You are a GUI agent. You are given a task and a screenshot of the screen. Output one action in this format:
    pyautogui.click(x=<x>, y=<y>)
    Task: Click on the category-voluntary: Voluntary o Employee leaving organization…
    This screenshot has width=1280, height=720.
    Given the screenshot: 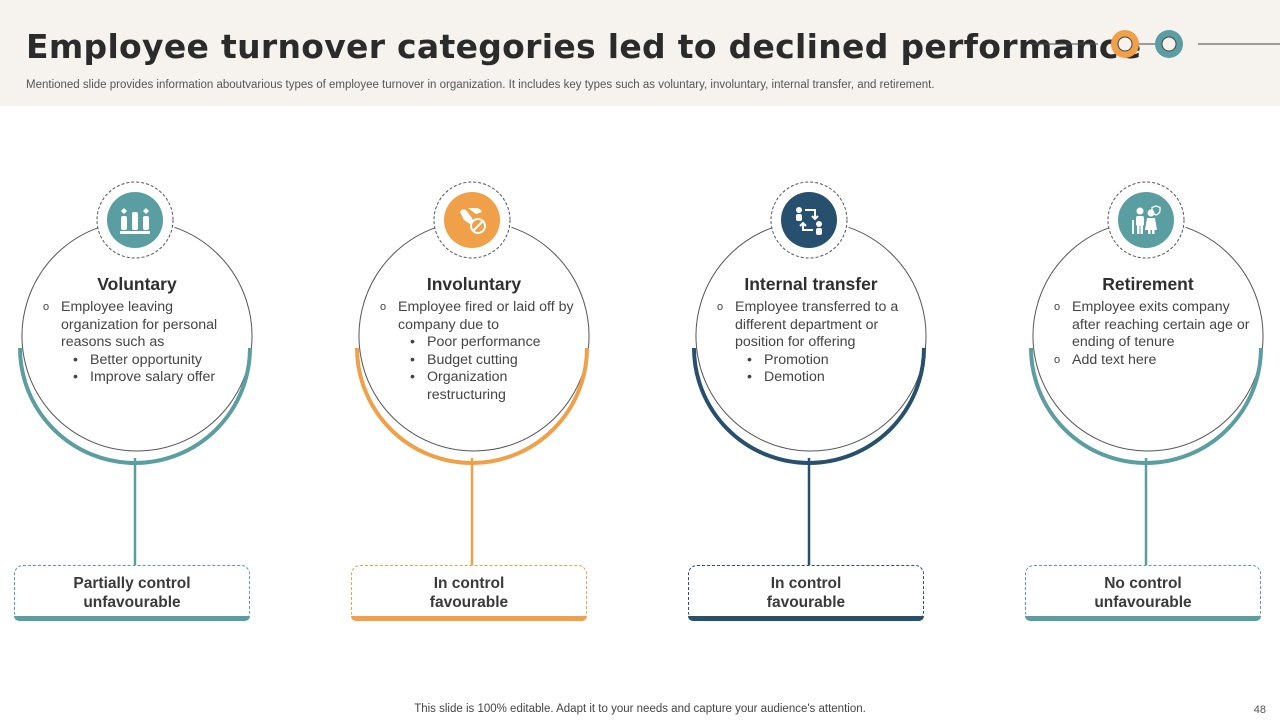 What is the action you would take?
    pyautogui.click(x=135, y=405)
    